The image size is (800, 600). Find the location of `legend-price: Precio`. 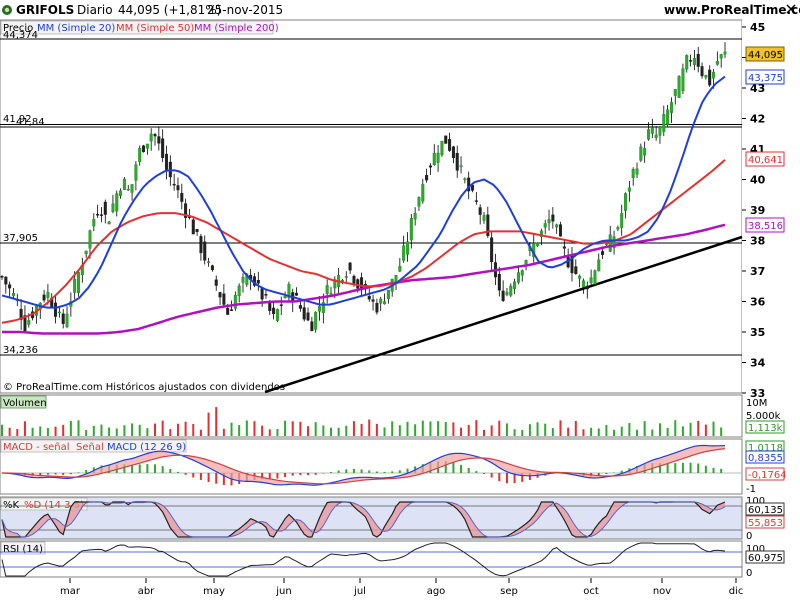

legend-price: Precio is located at coordinates (18, 28).